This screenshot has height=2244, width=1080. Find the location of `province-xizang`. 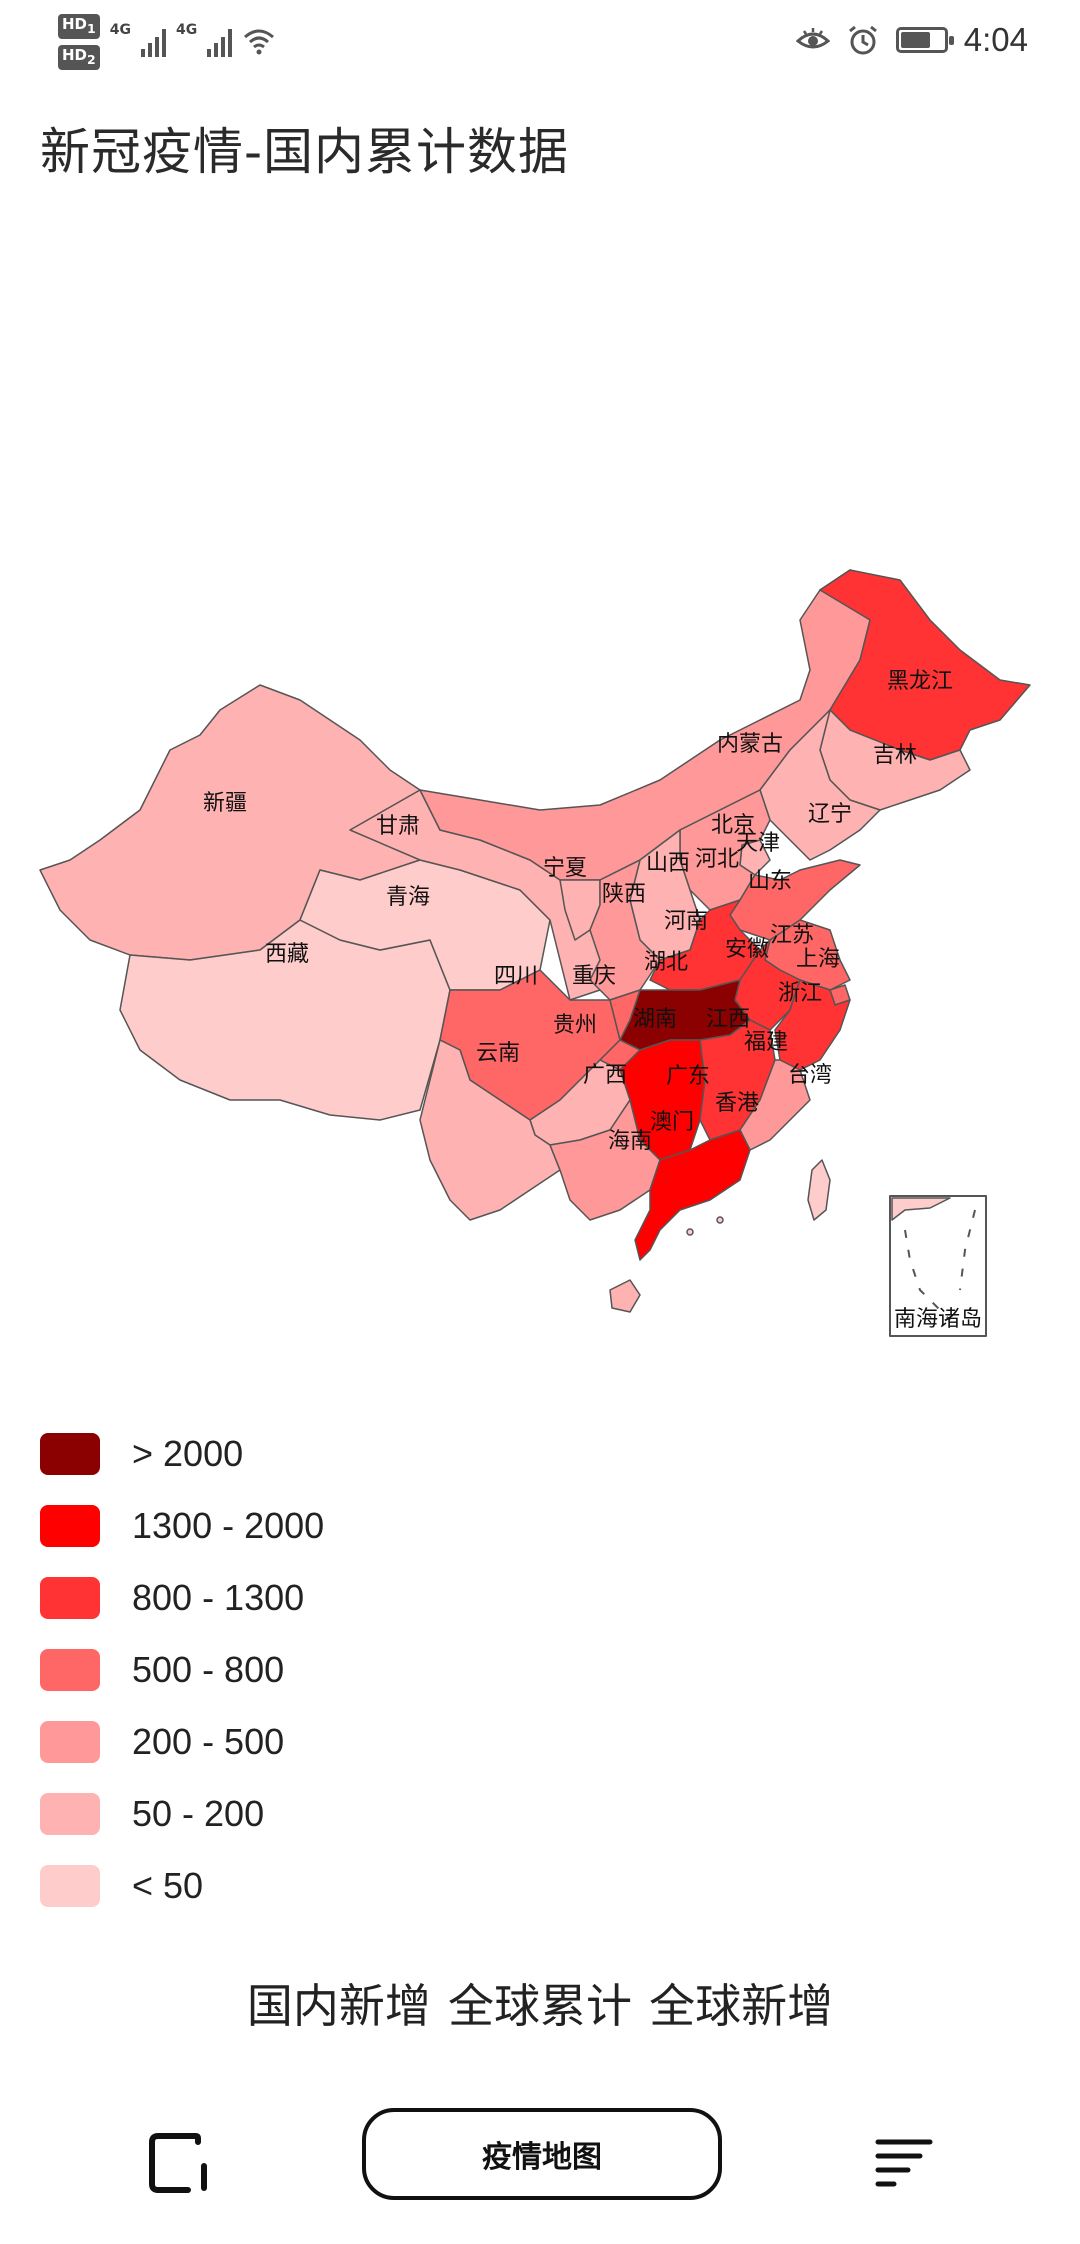

province-xizang is located at coordinates (285, 1020).